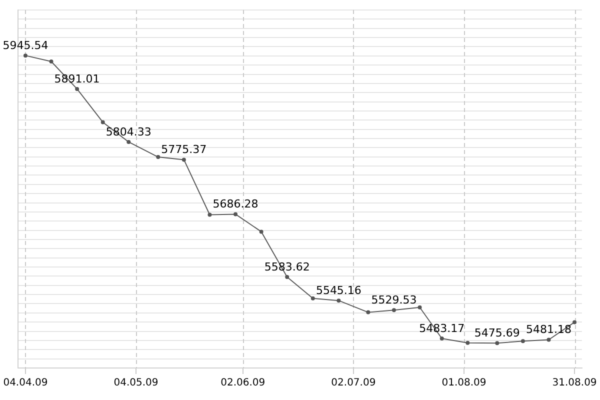  I want to click on x-tick-label: 04.04.09, so click(25, 383).